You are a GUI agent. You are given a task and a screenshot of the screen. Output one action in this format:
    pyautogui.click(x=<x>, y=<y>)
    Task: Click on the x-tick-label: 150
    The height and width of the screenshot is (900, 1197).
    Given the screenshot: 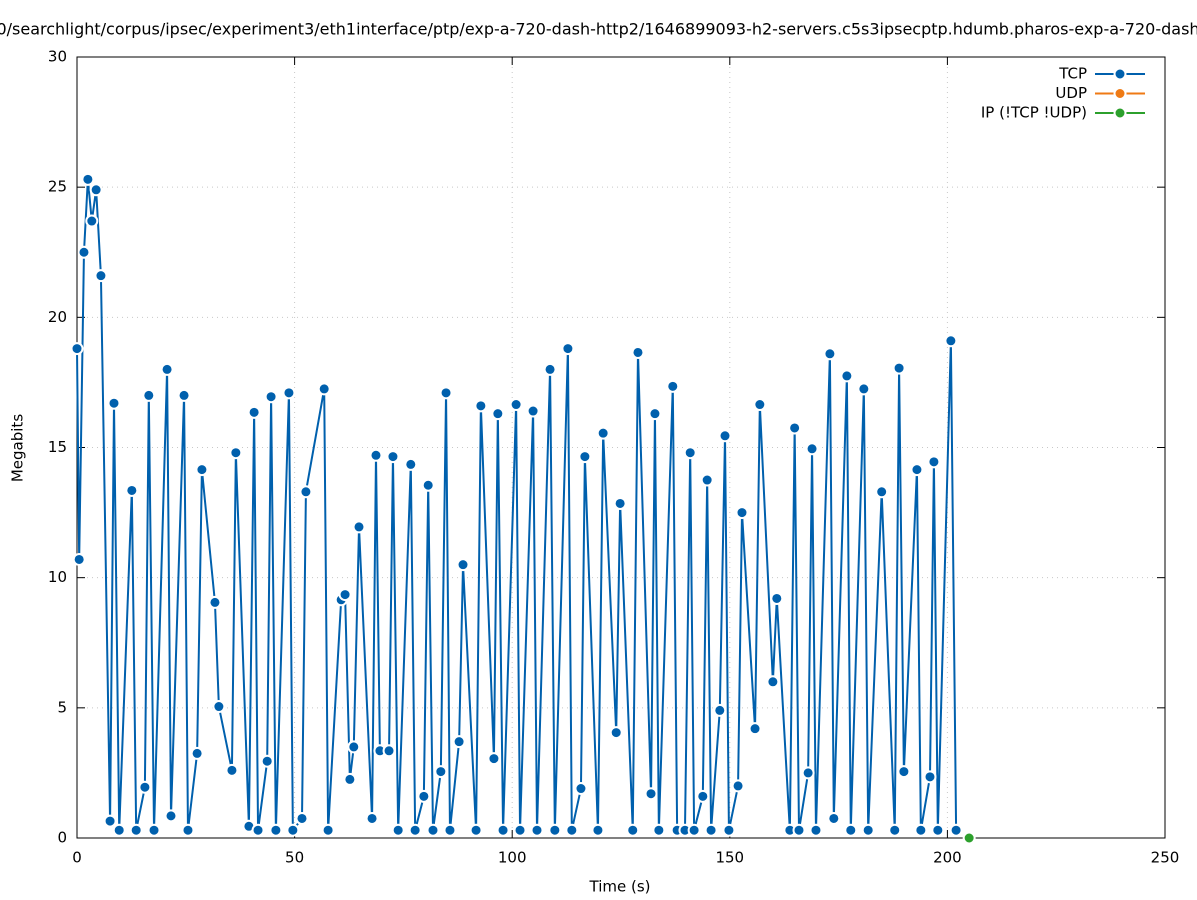 What is the action you would take?
    pyautogui.click(x=729, y=858)
    